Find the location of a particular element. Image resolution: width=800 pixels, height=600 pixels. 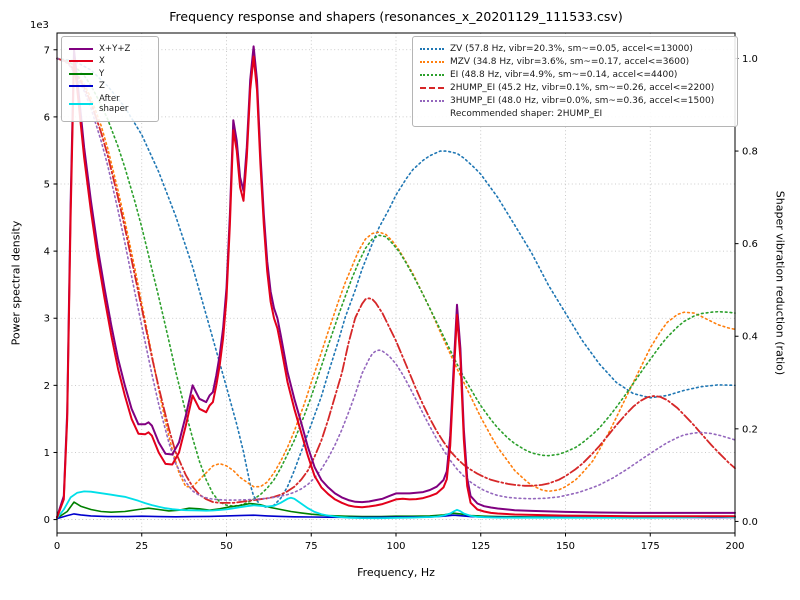

legend-label-y: Y is located at coordinates (102, 73).